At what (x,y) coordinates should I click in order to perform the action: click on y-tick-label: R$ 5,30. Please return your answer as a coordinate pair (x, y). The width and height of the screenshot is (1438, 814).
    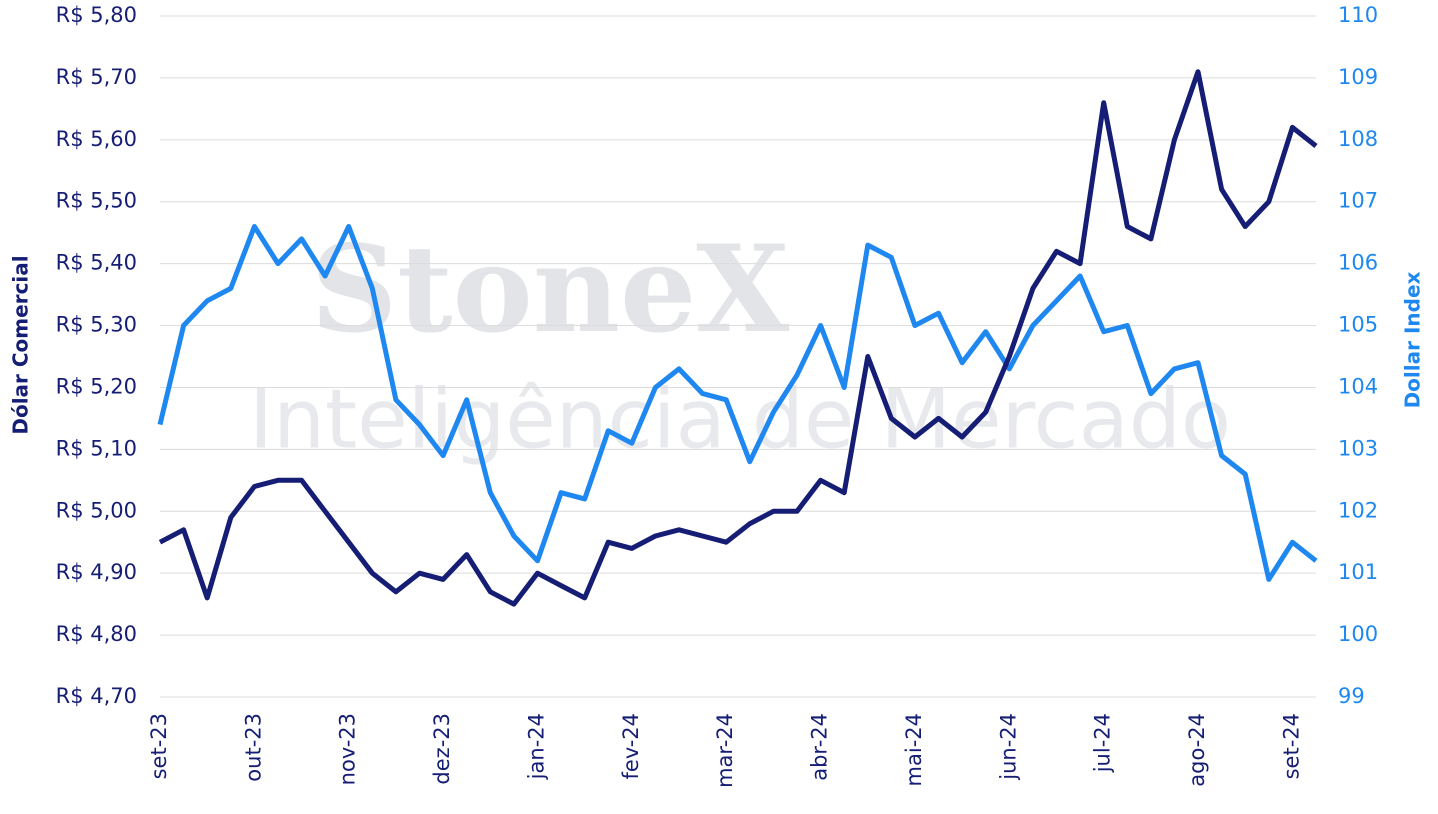
    Looking at the image, I should click on (96, 325).